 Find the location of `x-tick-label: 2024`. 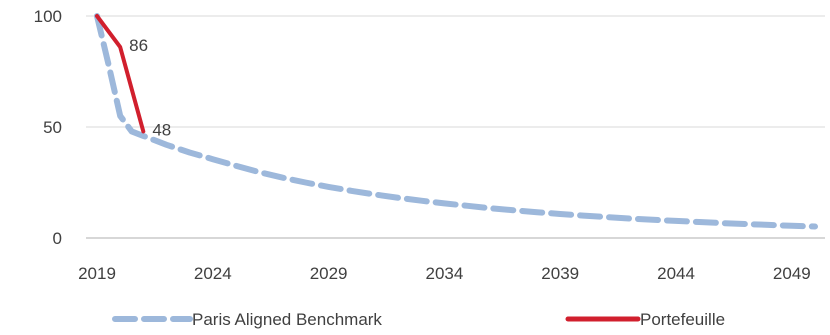

x-tick-label: 2024 is located at coordinates (213, 273).